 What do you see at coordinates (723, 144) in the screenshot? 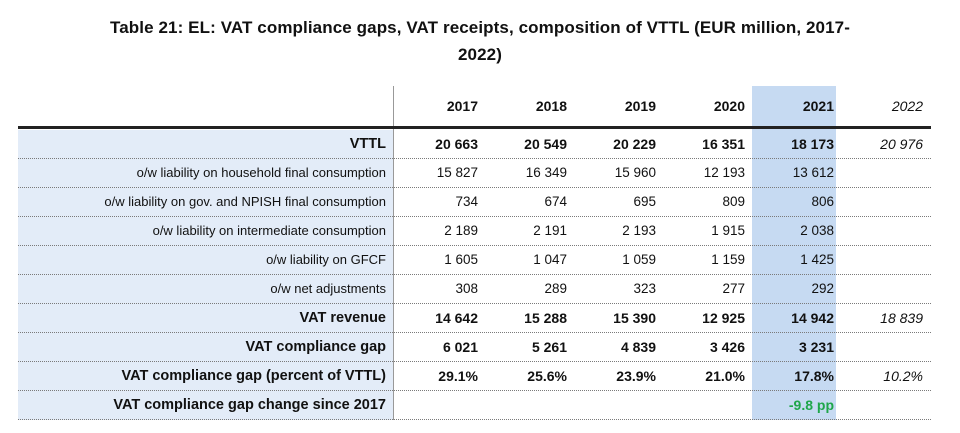
I see `table-cell: 16 351` at bounding box center [723, 144].